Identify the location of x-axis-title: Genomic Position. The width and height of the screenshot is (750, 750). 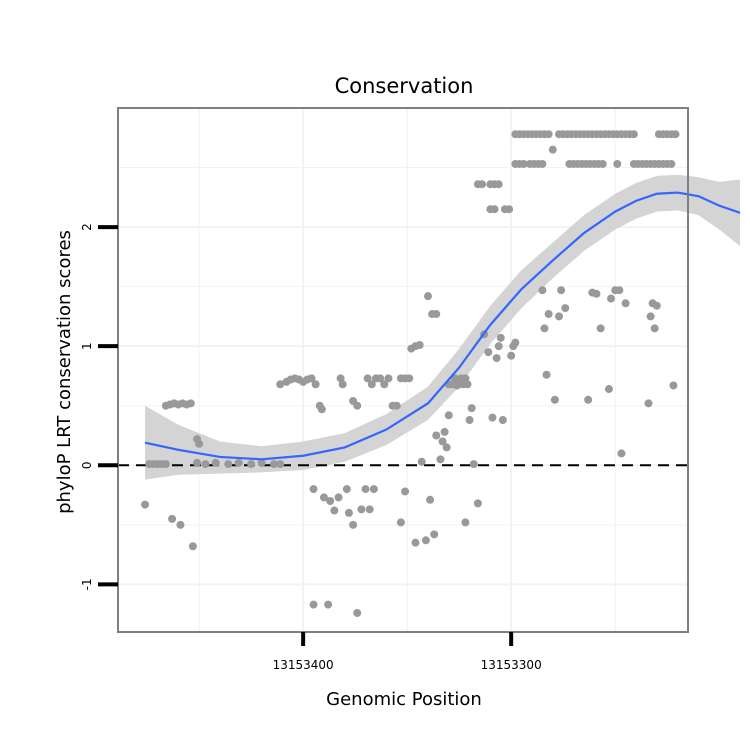
(404, 699).